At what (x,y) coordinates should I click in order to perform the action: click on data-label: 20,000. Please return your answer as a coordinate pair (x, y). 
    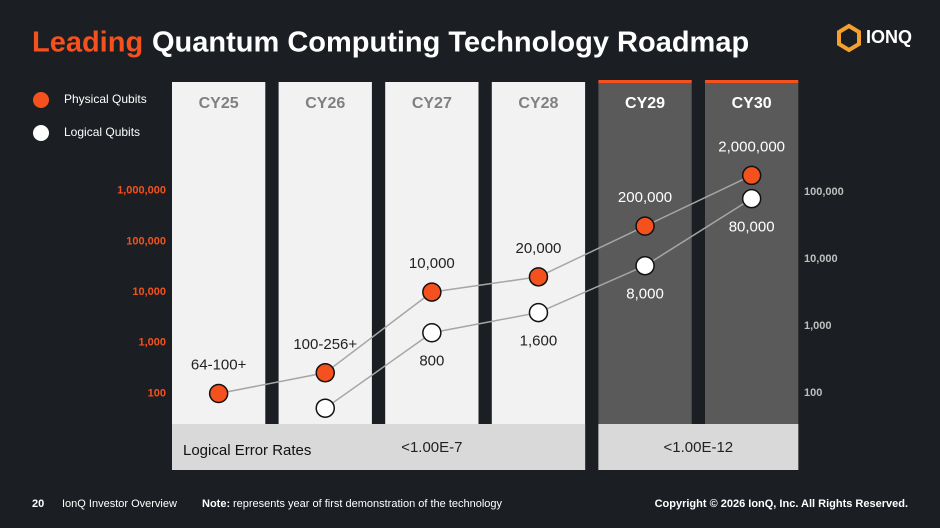
    Looking at the image, I should click on (539, 248).